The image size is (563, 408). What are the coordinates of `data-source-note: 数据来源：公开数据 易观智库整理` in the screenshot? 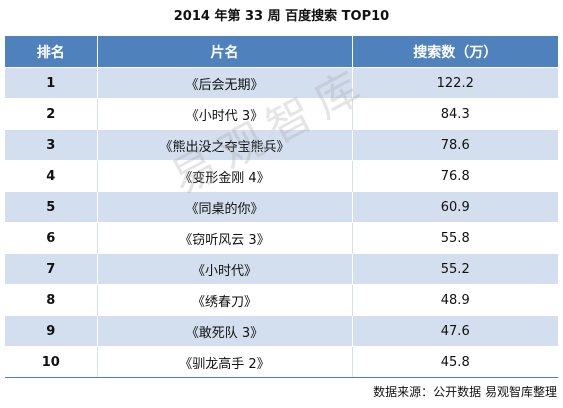 It's located at (465, 392).